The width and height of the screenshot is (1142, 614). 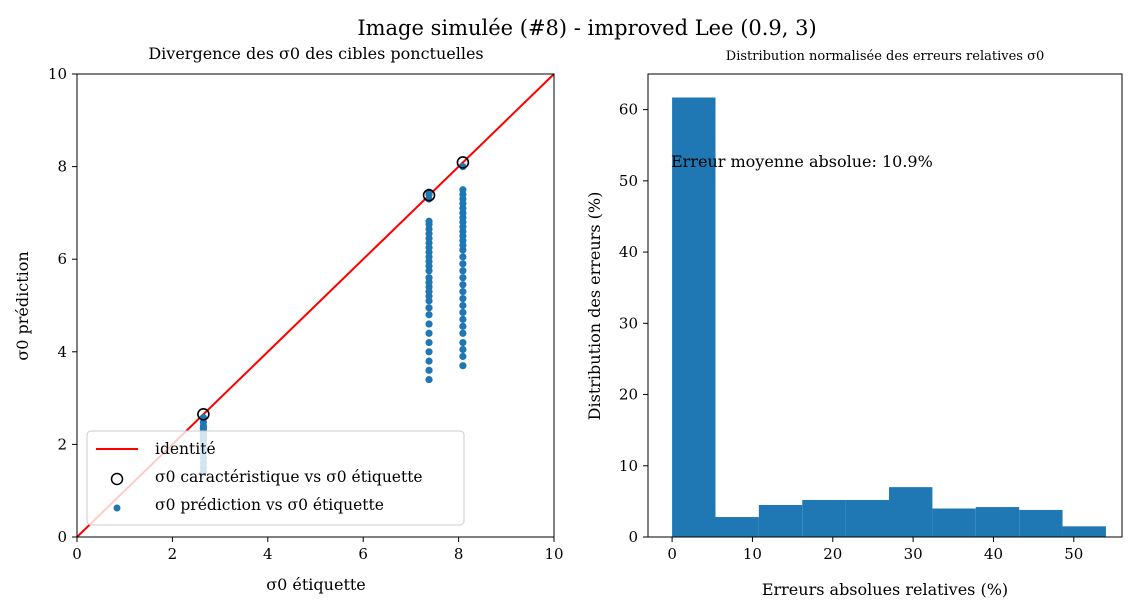 I want to click on x-tick-label: 8, so click(x=459, y=554).